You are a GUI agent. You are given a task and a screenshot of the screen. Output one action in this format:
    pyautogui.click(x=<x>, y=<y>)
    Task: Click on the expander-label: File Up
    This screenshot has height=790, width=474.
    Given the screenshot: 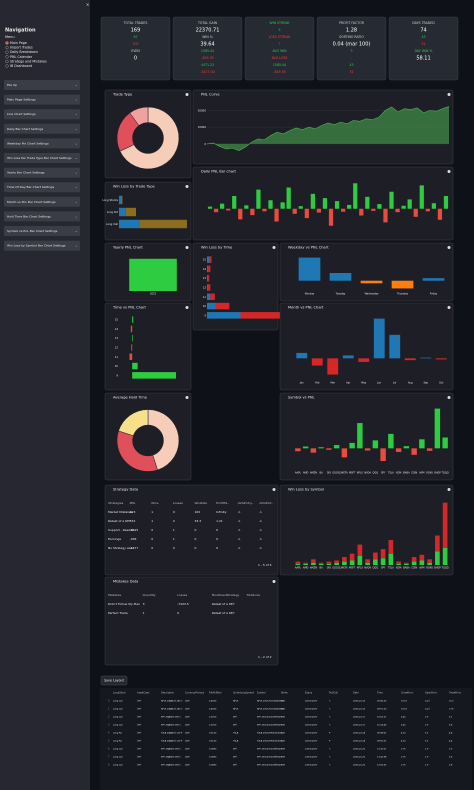 What is the action you would take?
    pyautogui.click(x=12, y=85)
    